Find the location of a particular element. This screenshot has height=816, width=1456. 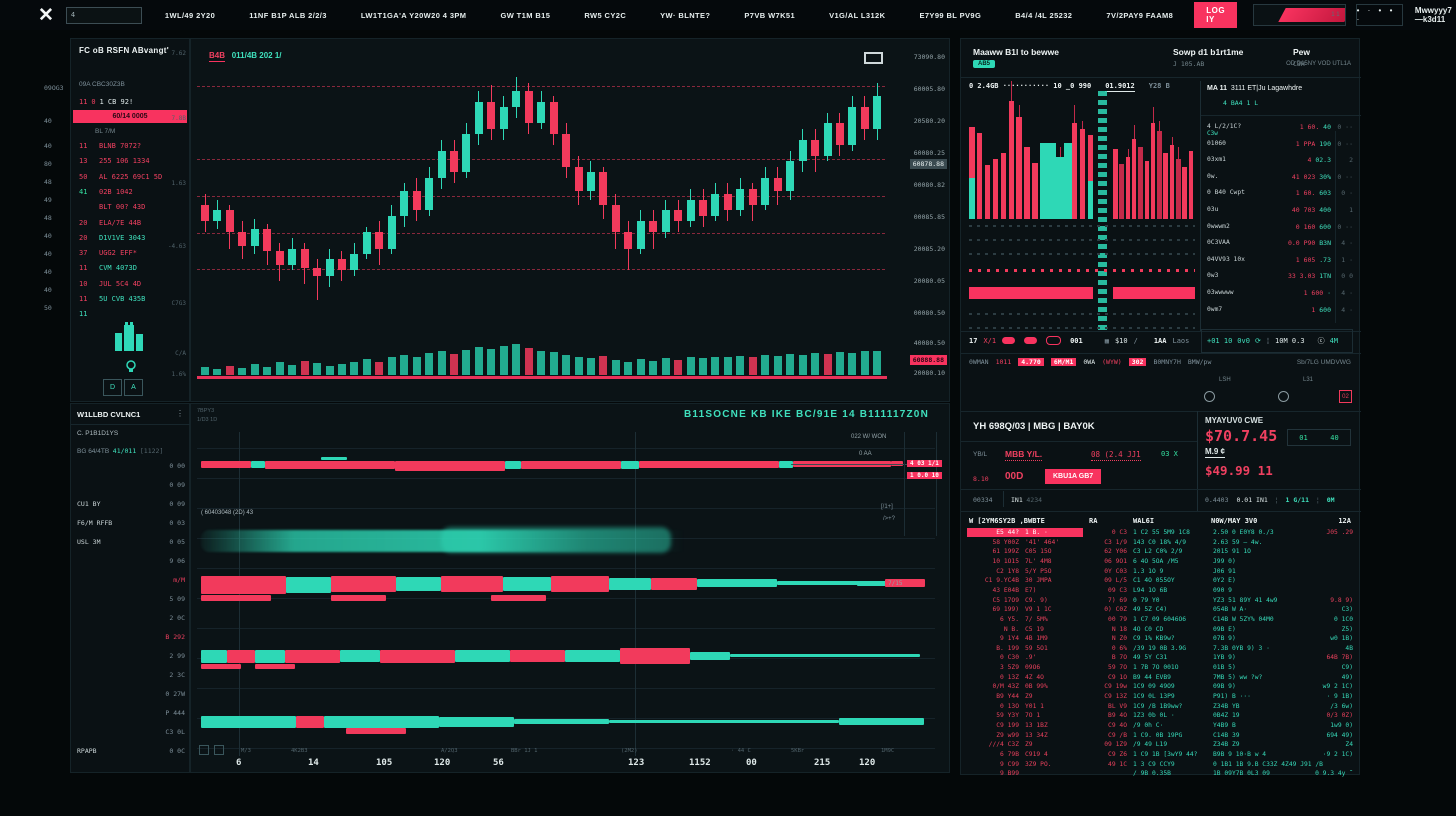

nav-item: P7VB W7K51 is located at coordinates (770, 15).